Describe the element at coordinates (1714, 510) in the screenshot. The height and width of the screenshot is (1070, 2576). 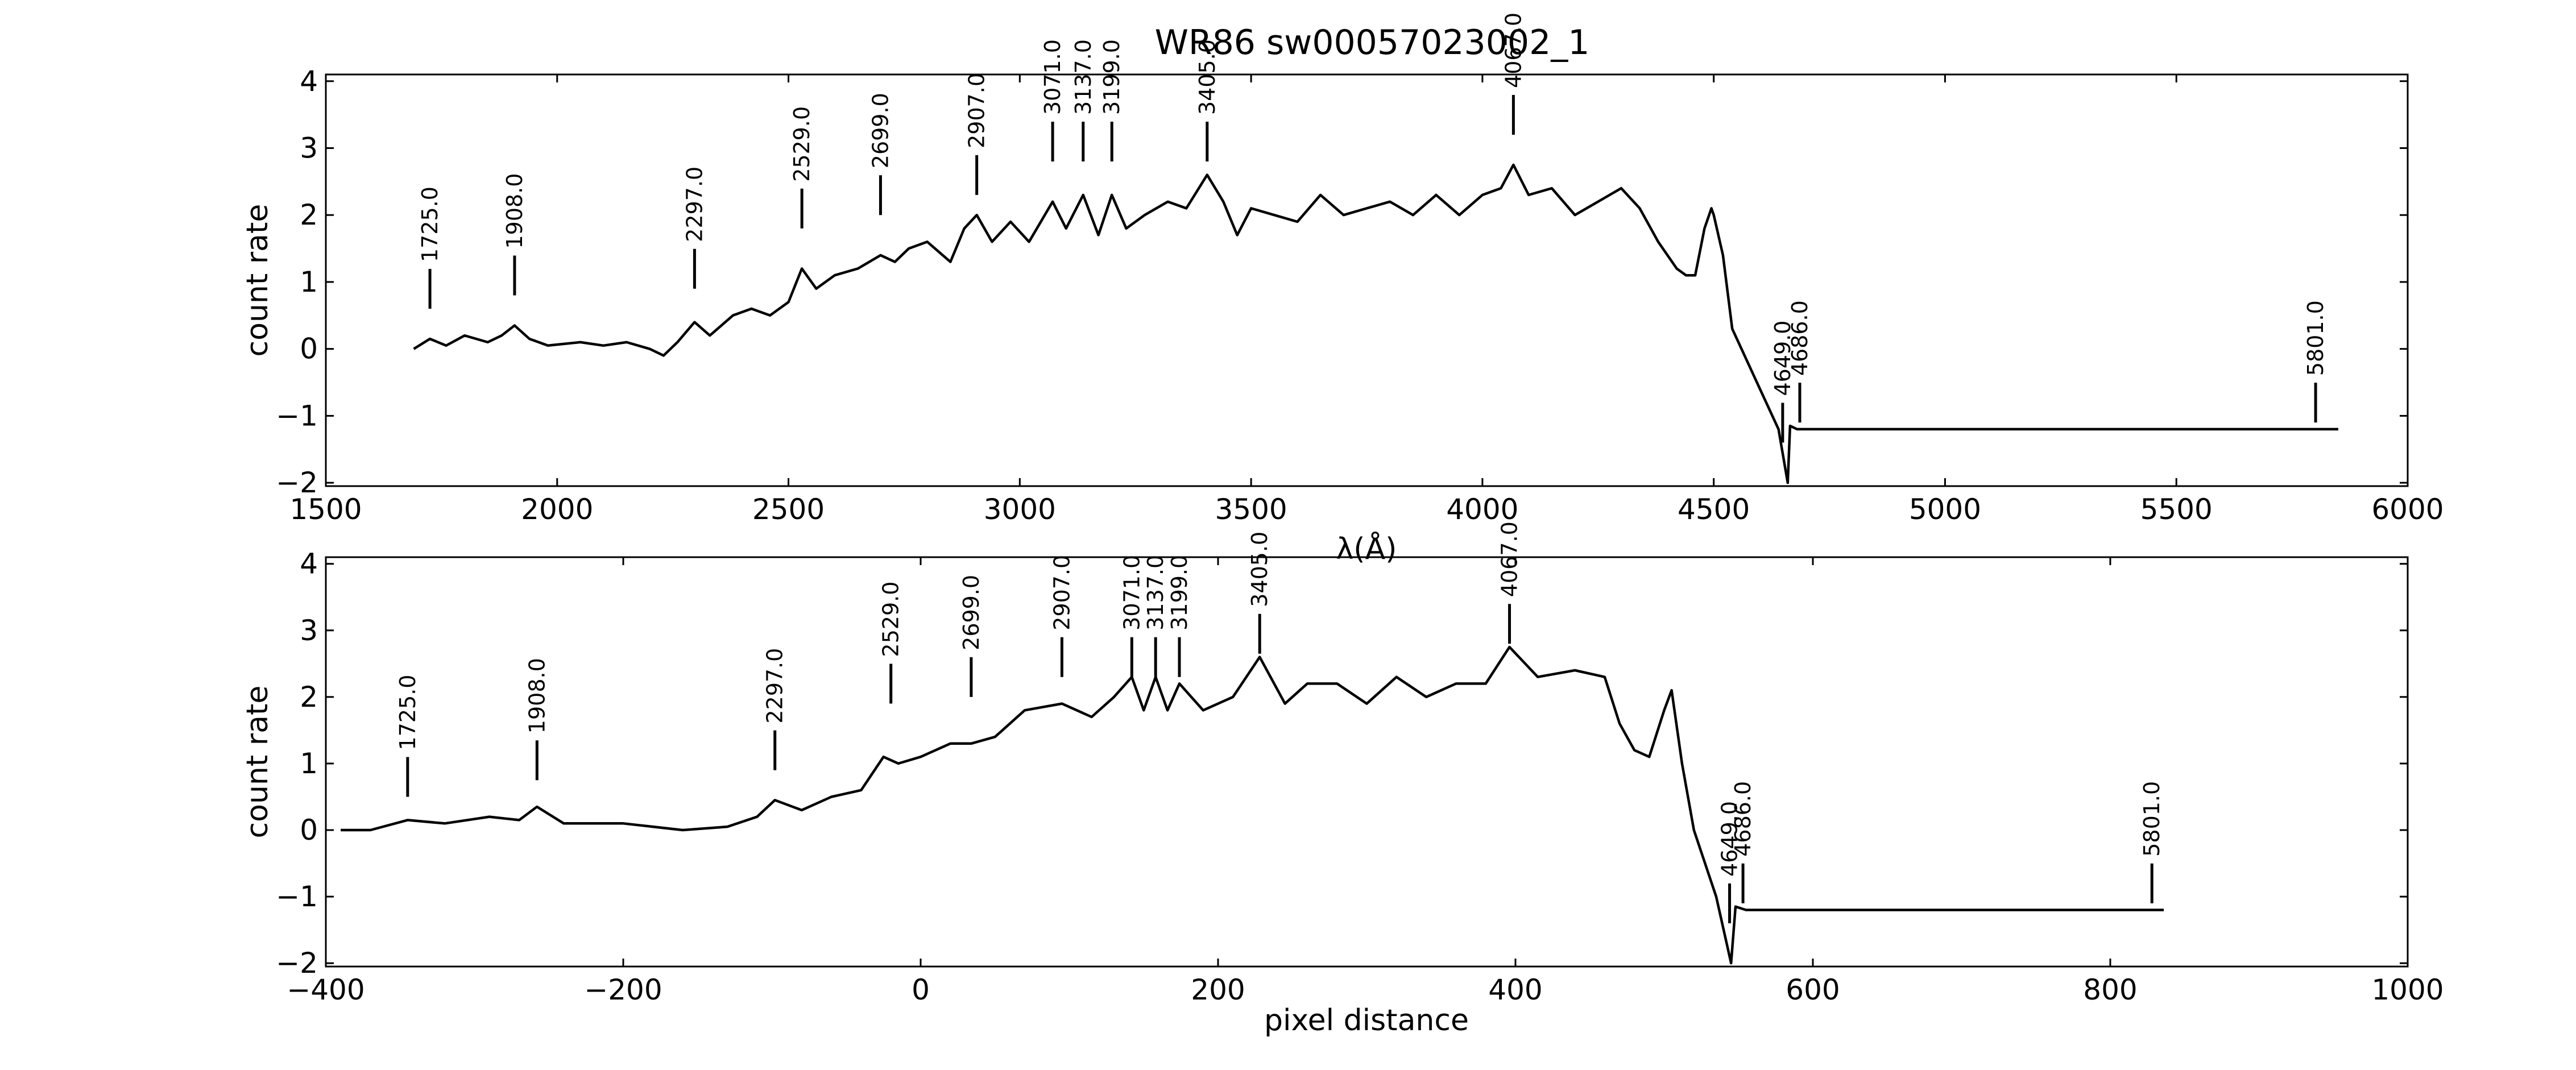
I see `x-tick-label: 4500` at that location.